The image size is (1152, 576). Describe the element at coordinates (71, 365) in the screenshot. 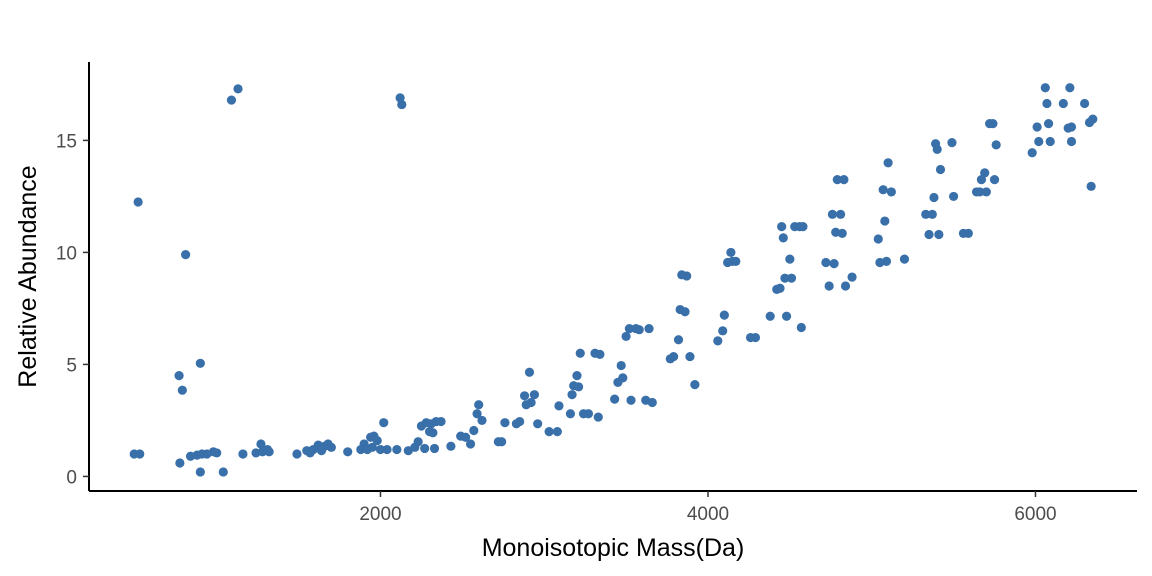

I see `y-tick-label: 5` at that location.